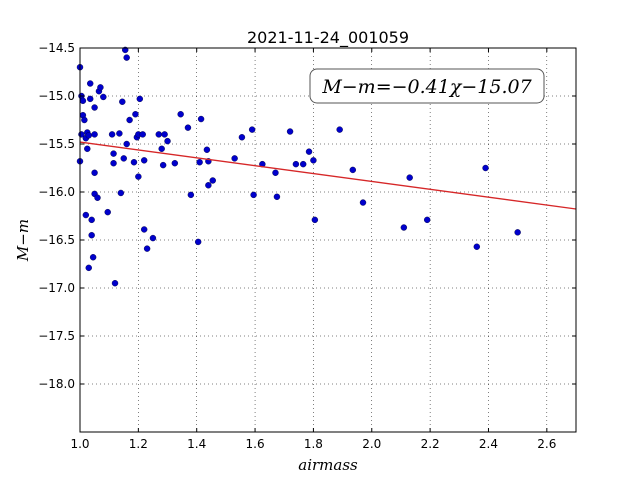 This screenshot has height=480, width=640. Describe the element at coordinates (56, 336) in the screenshot. I see `y-tick-label: −17.5` at that location.